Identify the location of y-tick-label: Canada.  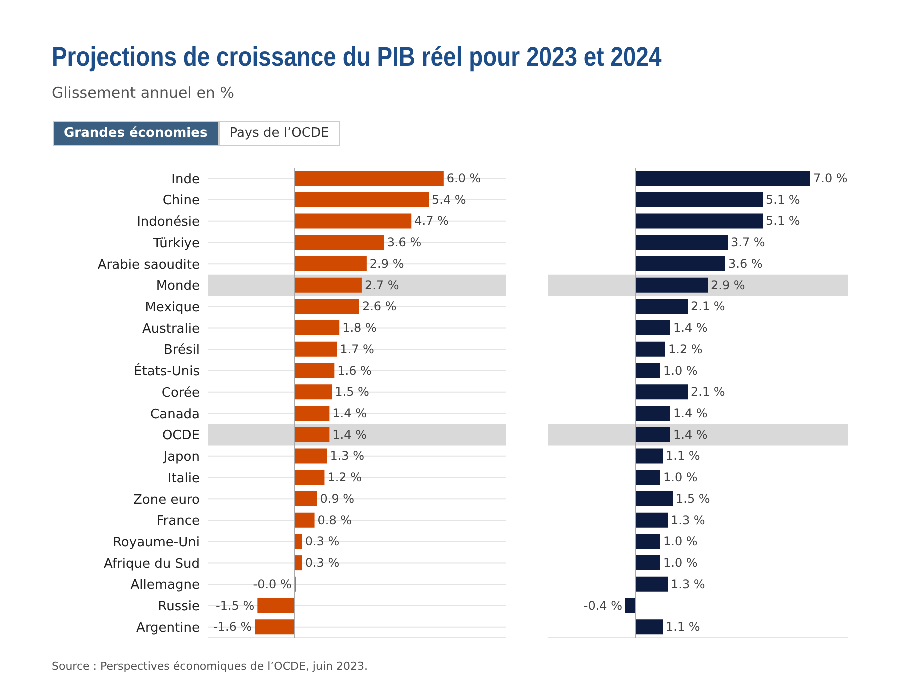
(175, 414).